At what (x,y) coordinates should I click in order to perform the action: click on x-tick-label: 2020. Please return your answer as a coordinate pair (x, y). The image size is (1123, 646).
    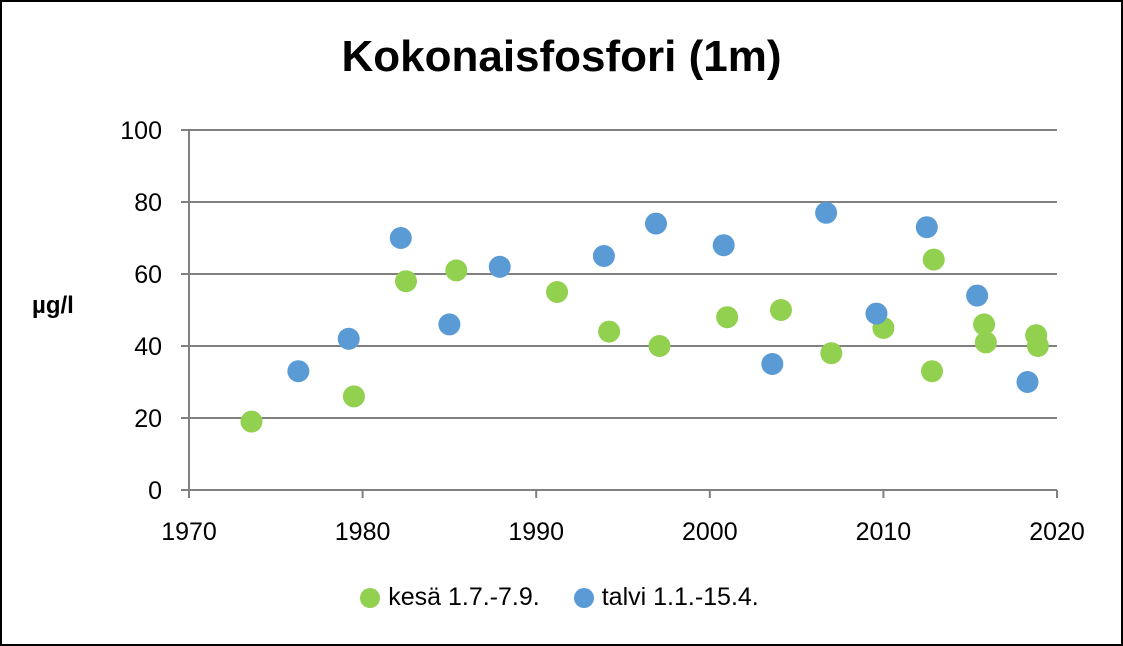
    Looking at the image, I should click on (1057, 532).